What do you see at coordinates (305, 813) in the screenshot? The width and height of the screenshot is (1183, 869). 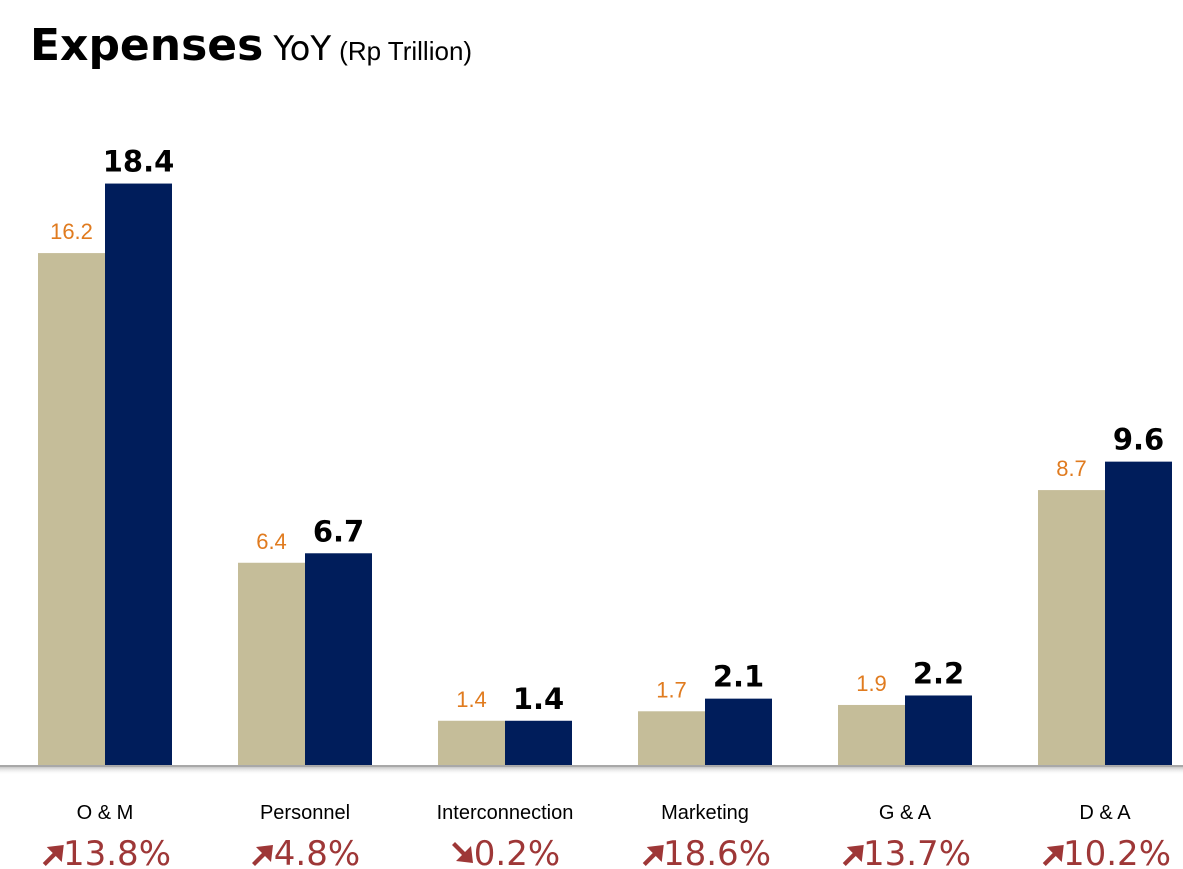 I see `category-label: Personnel` at bounding box center [305, 813].